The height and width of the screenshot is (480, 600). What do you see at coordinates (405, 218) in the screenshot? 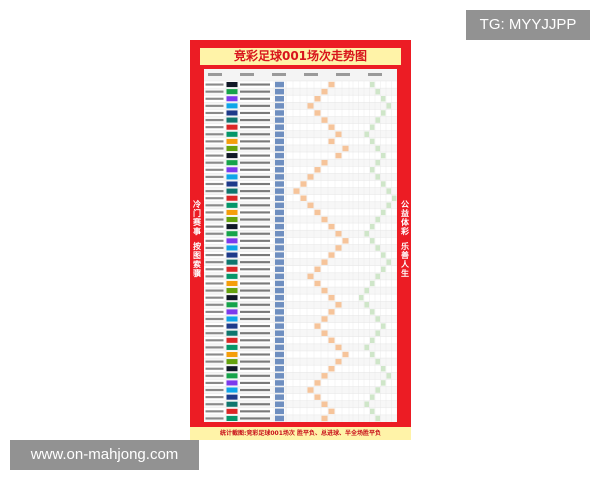
I see `right-slogan-part-1: 公益体彩` at bounding box center [405, 218].